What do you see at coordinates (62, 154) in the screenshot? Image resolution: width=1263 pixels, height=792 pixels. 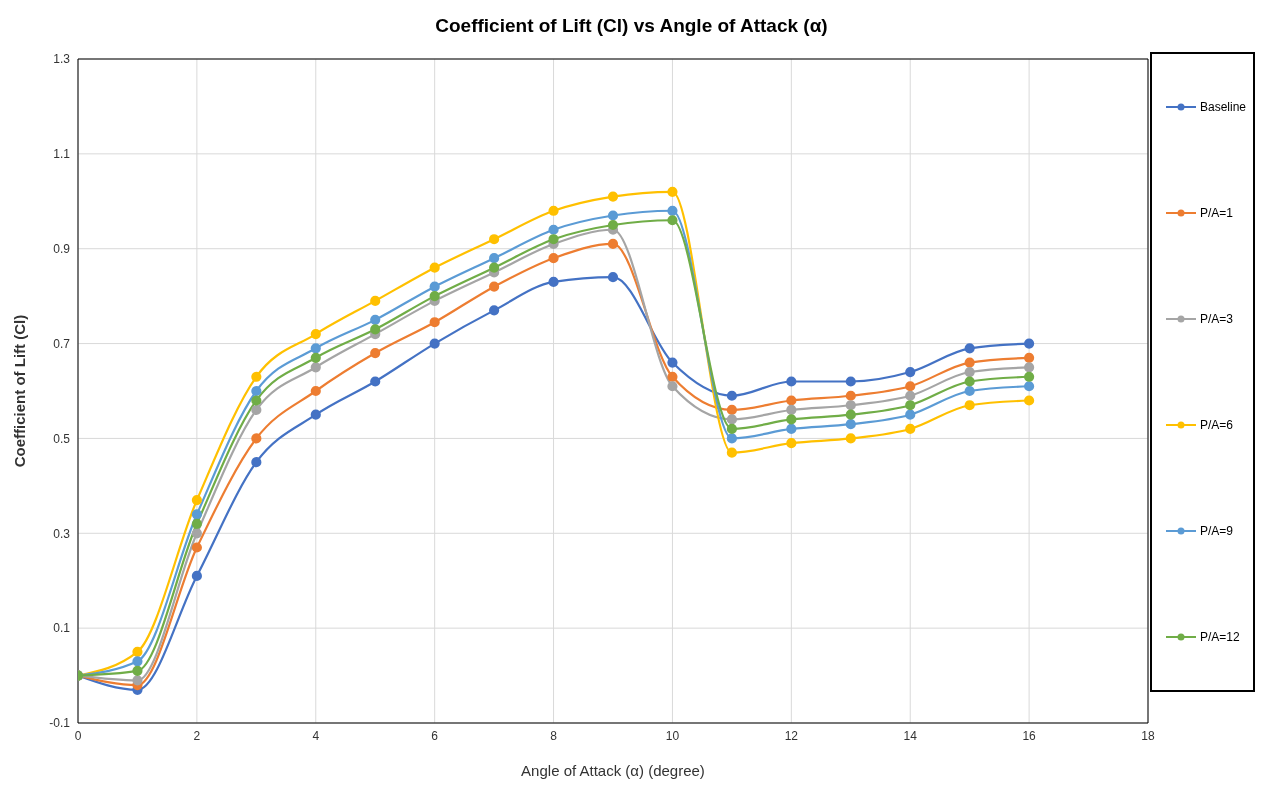 I see `y-tick-label: 1.1` at bounding box center [62, 154].